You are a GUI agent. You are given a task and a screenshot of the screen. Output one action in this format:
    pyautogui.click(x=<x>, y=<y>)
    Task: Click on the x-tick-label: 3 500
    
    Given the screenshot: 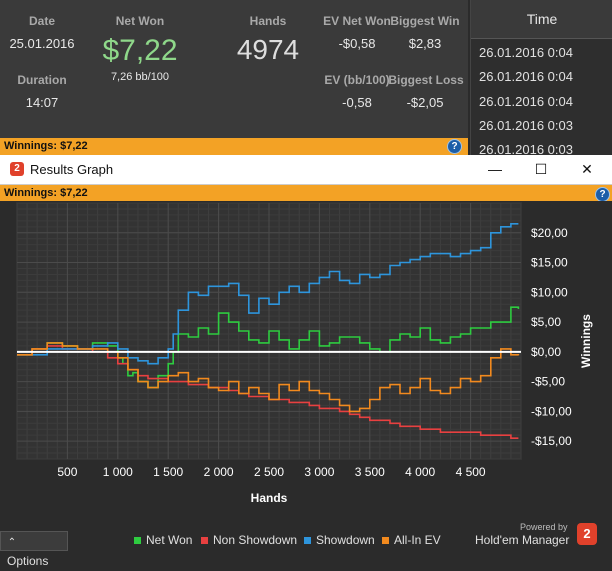 What is the action you would take?
    pyautogui.click(x=370, y=472)
    